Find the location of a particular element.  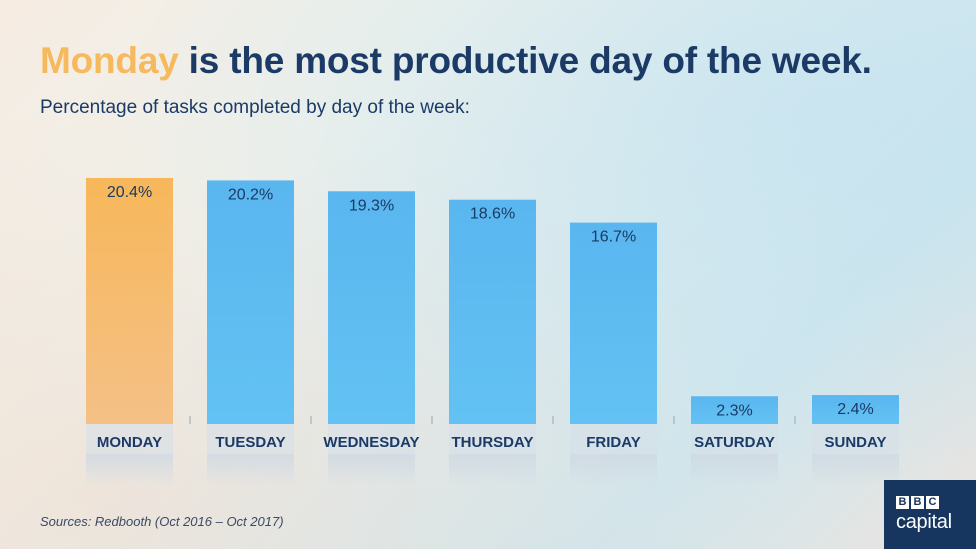

value-label: 19.3% is located at coordinates (371, 205).